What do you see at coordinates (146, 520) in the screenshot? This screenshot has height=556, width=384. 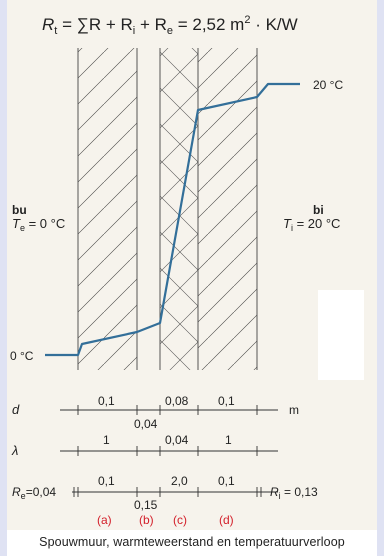 I see `layer-label-b: (b)` at bounding box center [146, 520].